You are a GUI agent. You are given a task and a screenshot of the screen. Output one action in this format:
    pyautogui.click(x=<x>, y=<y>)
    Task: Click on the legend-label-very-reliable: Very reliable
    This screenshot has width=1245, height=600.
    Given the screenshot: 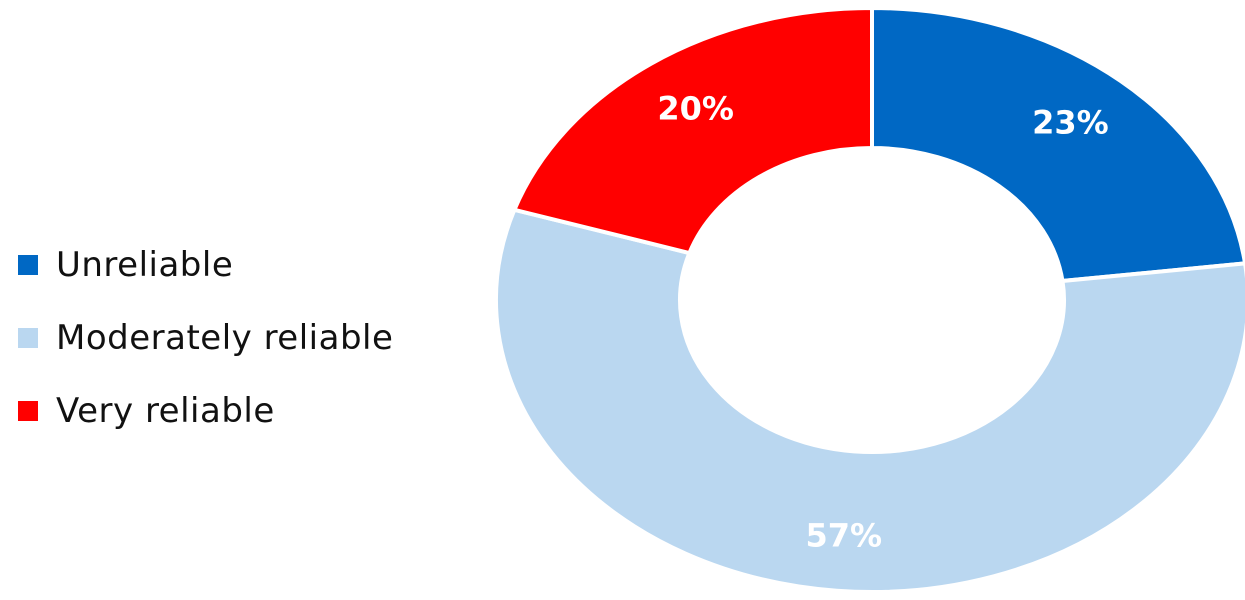 What is the action you would take?
    pyautogui.click(x=165, y=410)
    